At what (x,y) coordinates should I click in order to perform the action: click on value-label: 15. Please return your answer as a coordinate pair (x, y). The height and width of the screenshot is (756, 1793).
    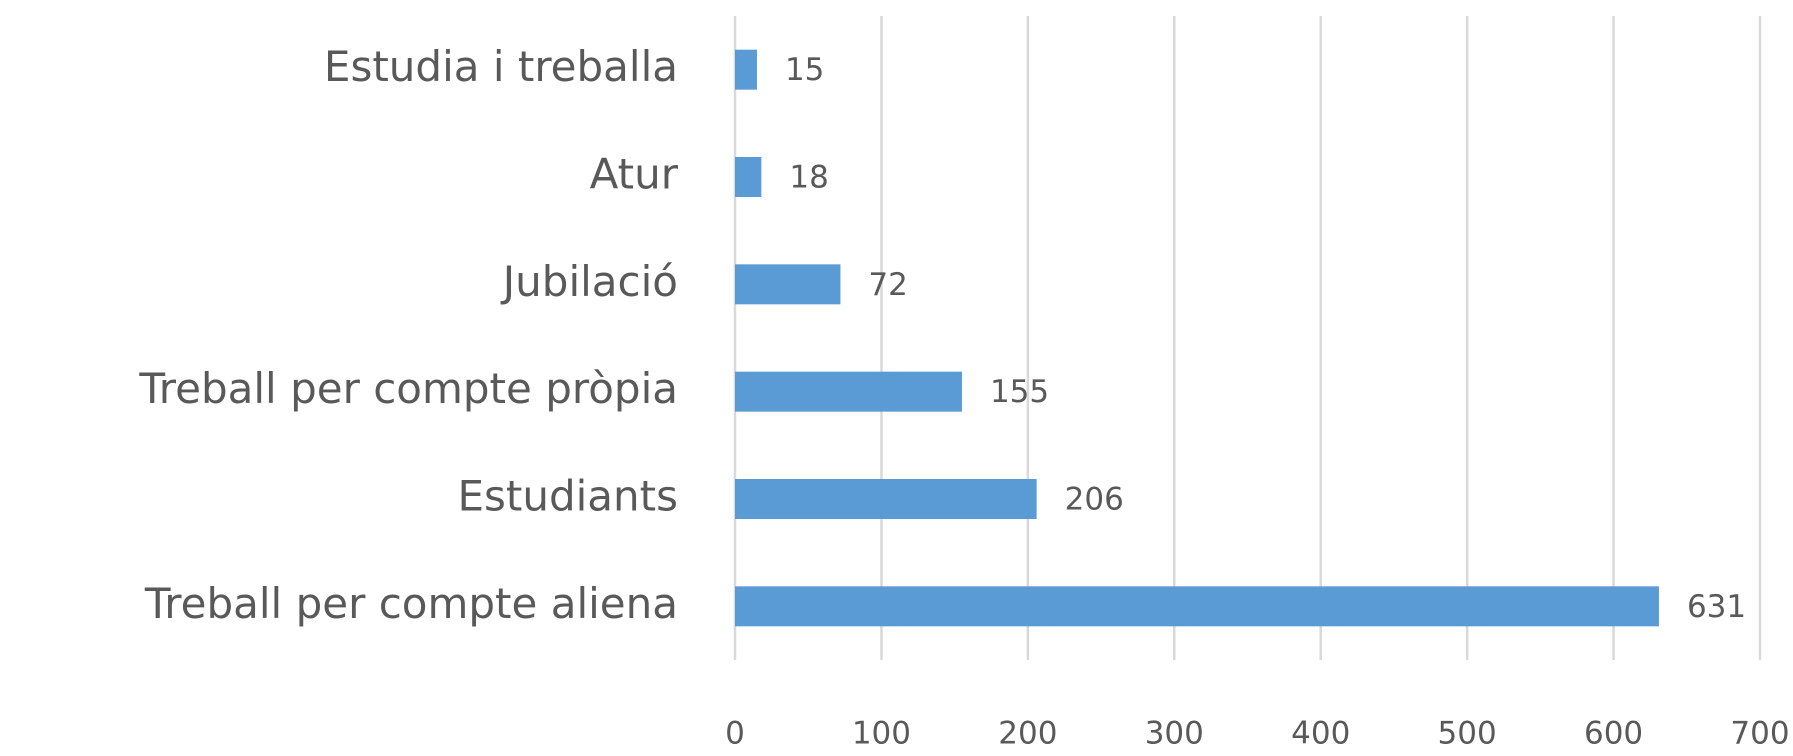
    Looking at the image, I should click on (804, 70).